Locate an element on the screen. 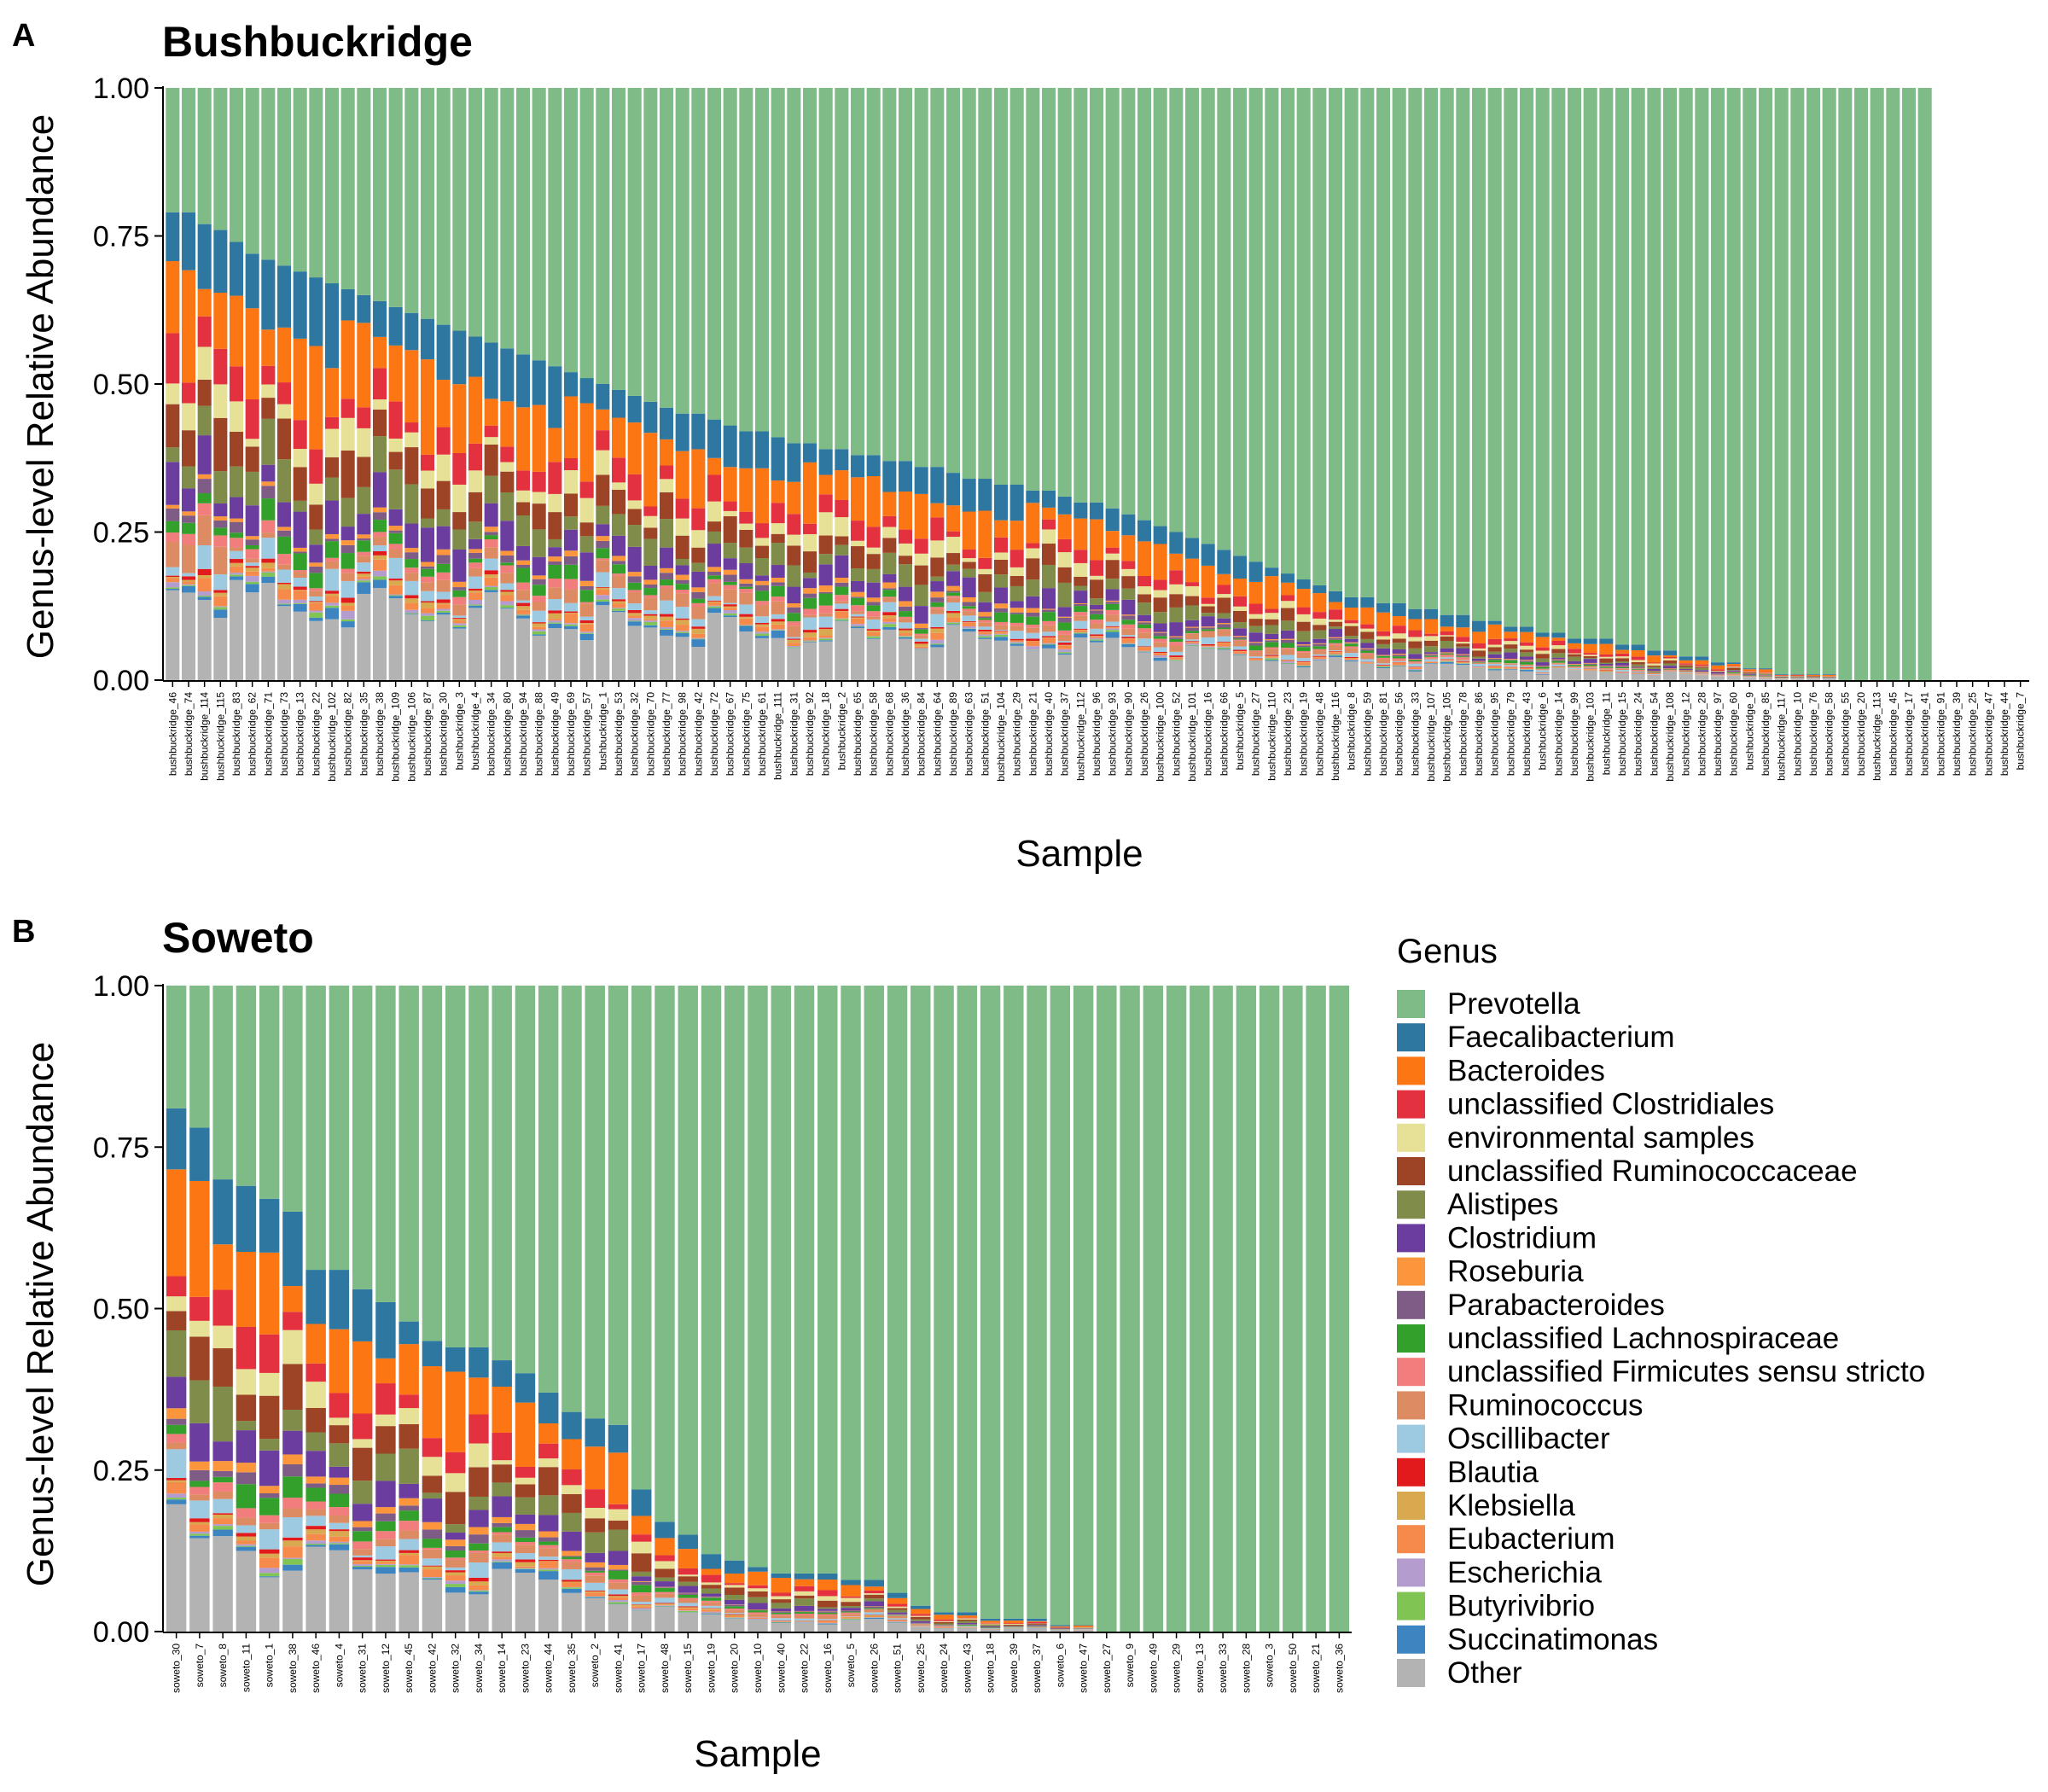  x-tick-label: bushbuckridge_78 is located at coordinates (1463, 734).